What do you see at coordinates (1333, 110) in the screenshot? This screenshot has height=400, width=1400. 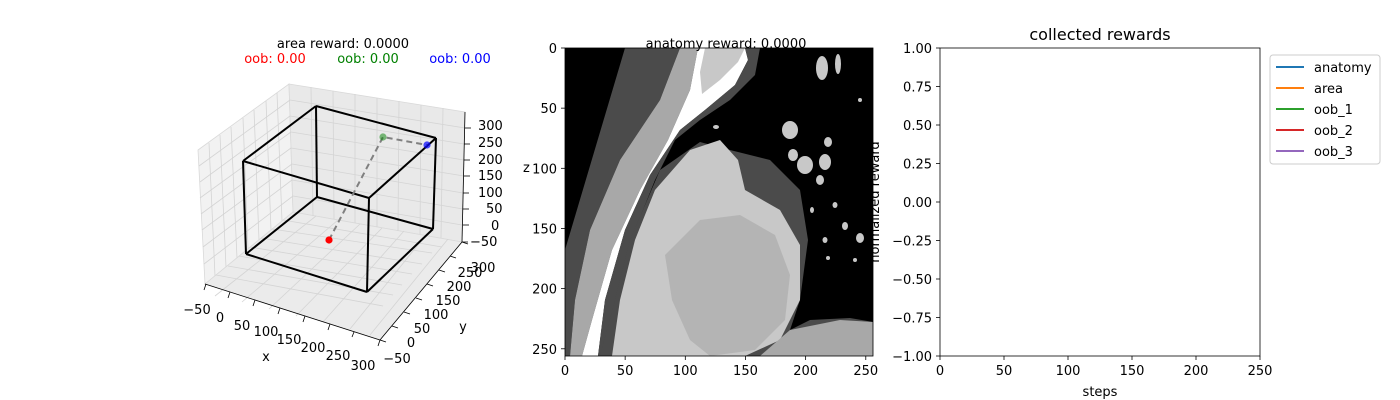 I see `legend-label-oob-1: oob_1` at bounding box center [1333, 110].